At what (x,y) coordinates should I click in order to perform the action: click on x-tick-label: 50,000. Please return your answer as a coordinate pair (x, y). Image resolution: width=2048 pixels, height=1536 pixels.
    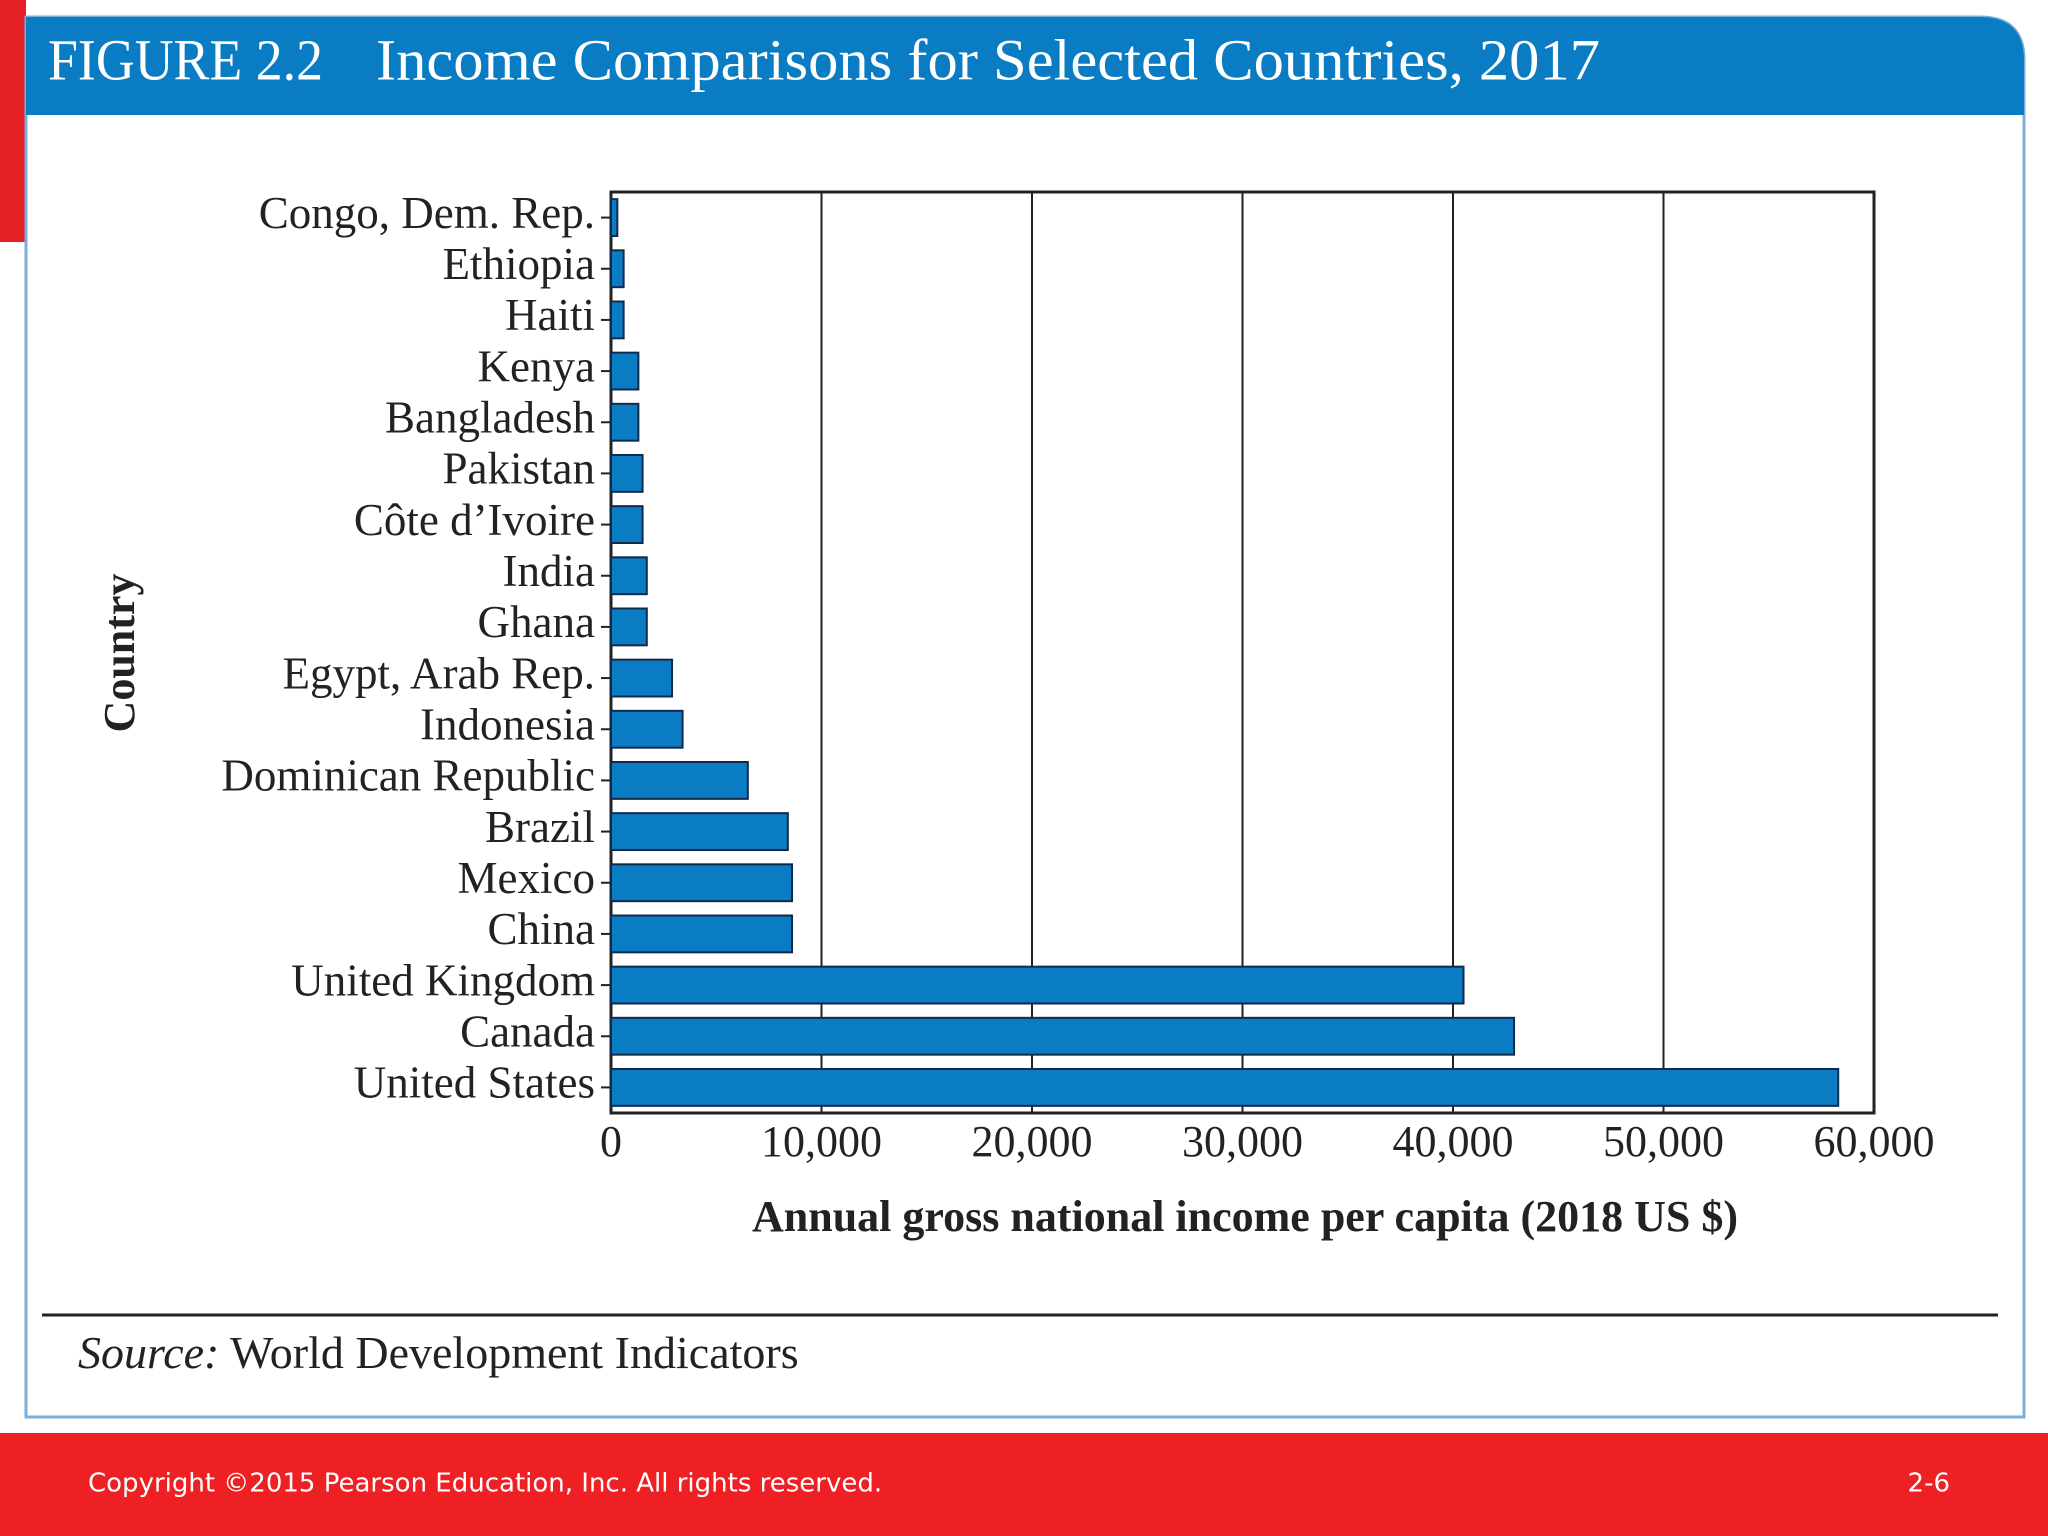
    Looking at the image, I should click on (1663, 1141).